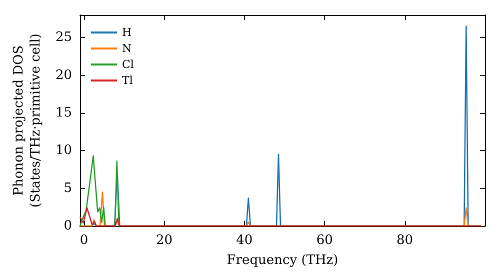  Describe the element at coordinates (244, 240) in the screenshot. I see `x-tick-label: 40` at that location.